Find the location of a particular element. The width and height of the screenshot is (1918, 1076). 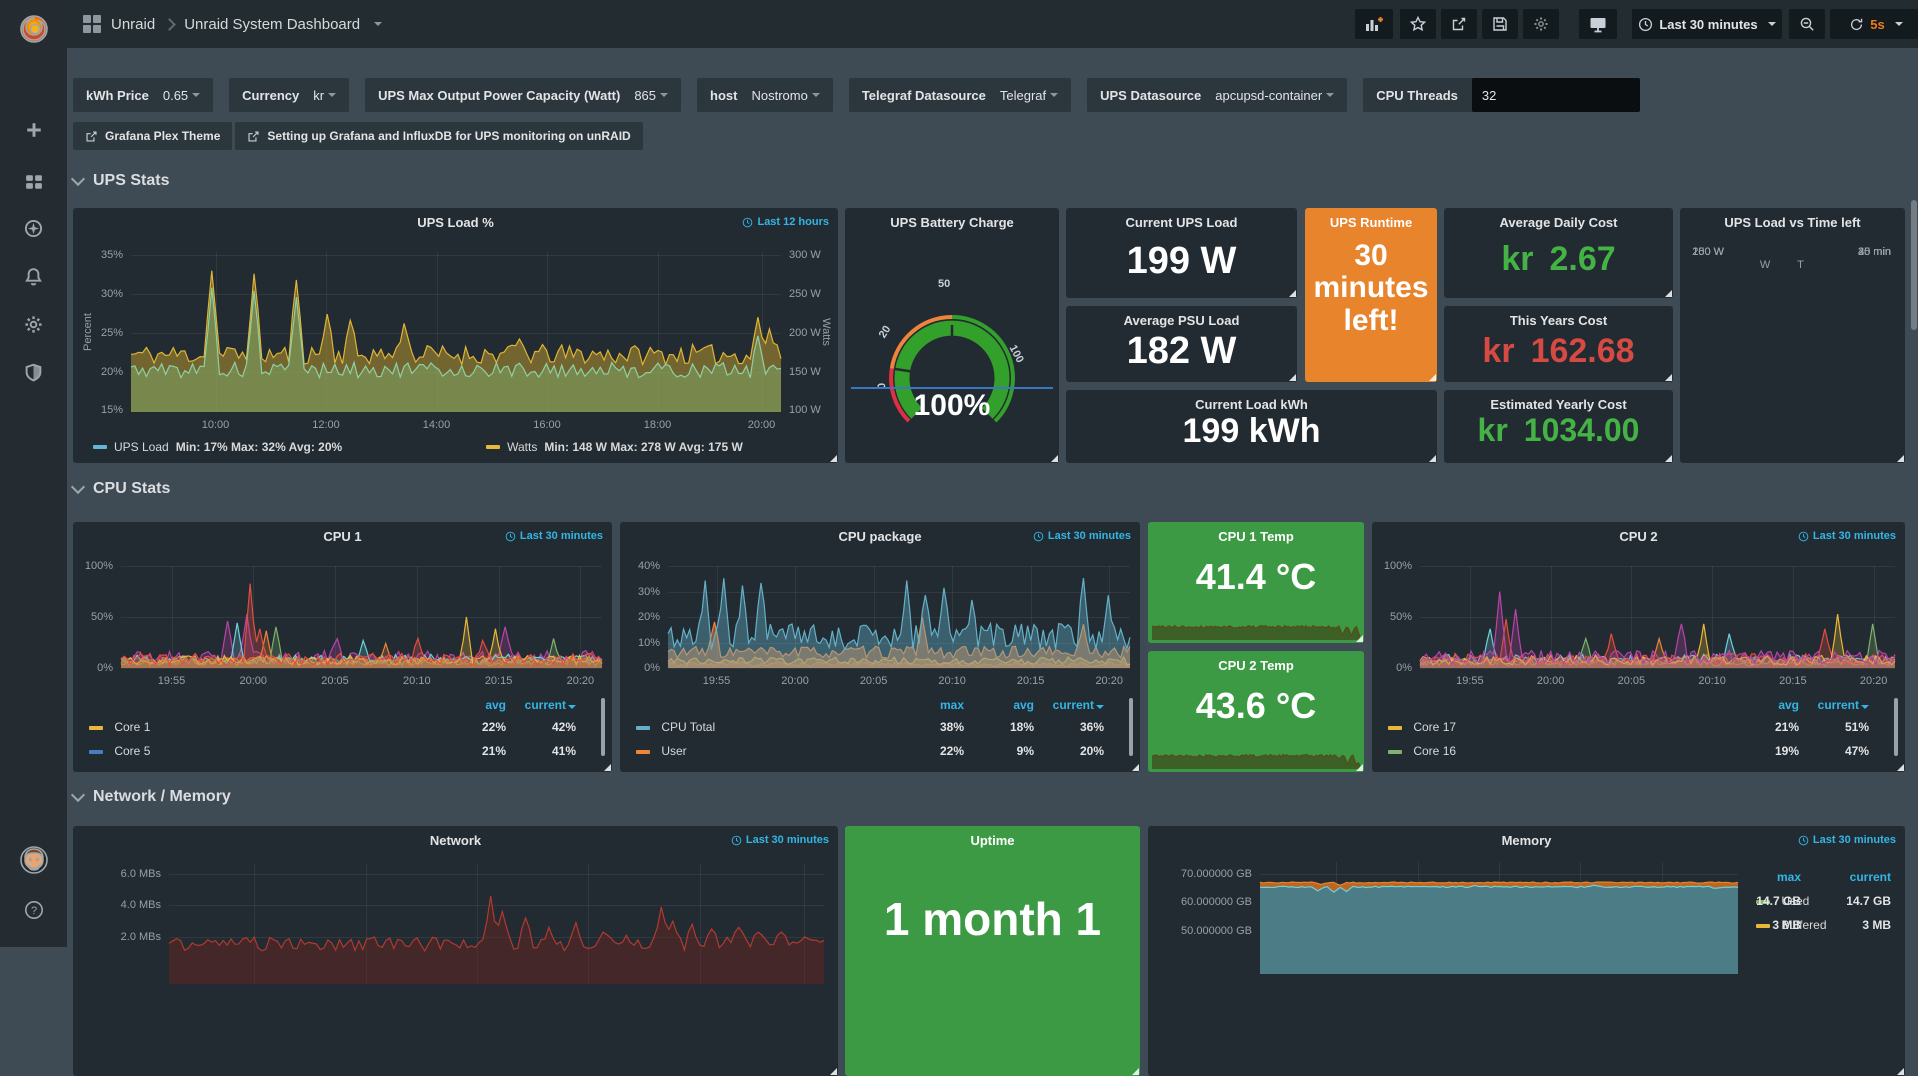

panel-title: Average PSU Load is located at coordinates (1181, 320).